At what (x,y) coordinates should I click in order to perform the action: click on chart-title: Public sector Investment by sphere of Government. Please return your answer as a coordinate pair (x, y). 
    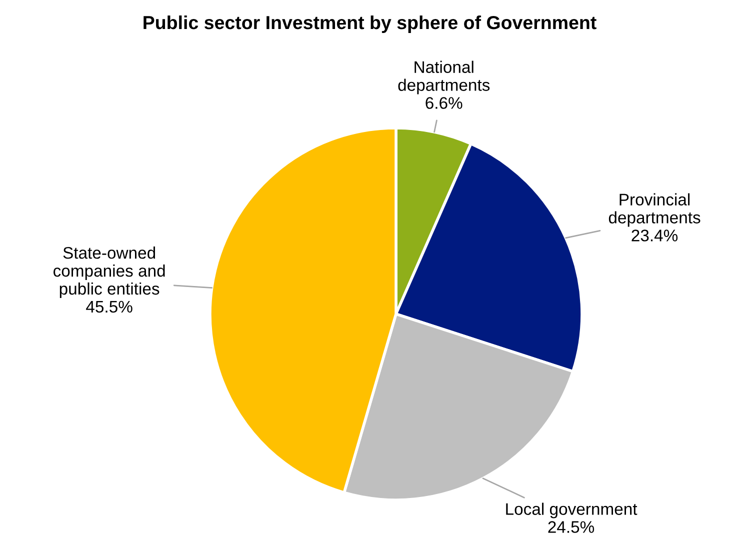
    Looking at the image, I should click on (370, 24).